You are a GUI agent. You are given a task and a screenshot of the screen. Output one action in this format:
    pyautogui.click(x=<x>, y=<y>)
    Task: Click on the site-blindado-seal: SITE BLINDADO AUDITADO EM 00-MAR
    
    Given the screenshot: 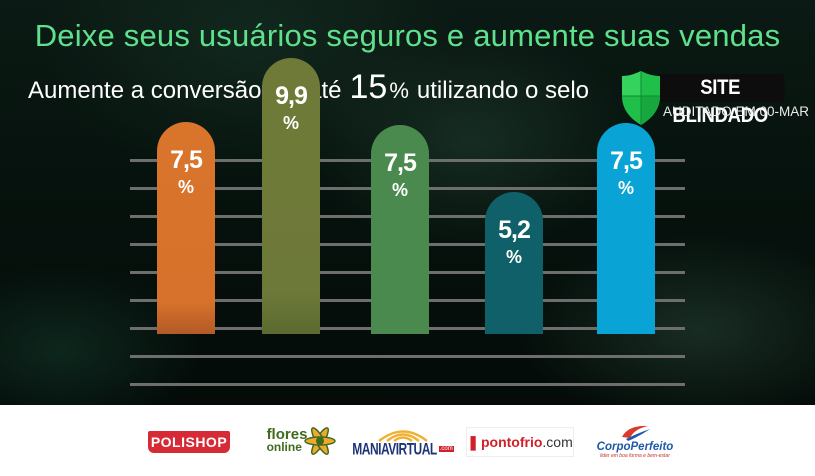 What is the action you would take?
    pyautogui.click(x=717, y=99)
    